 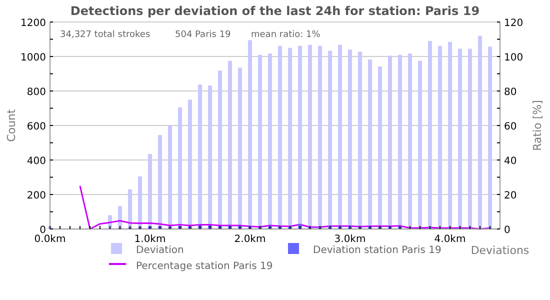 I want to click on annotation: mean ratio: 1%, so click(x=286, y=35).